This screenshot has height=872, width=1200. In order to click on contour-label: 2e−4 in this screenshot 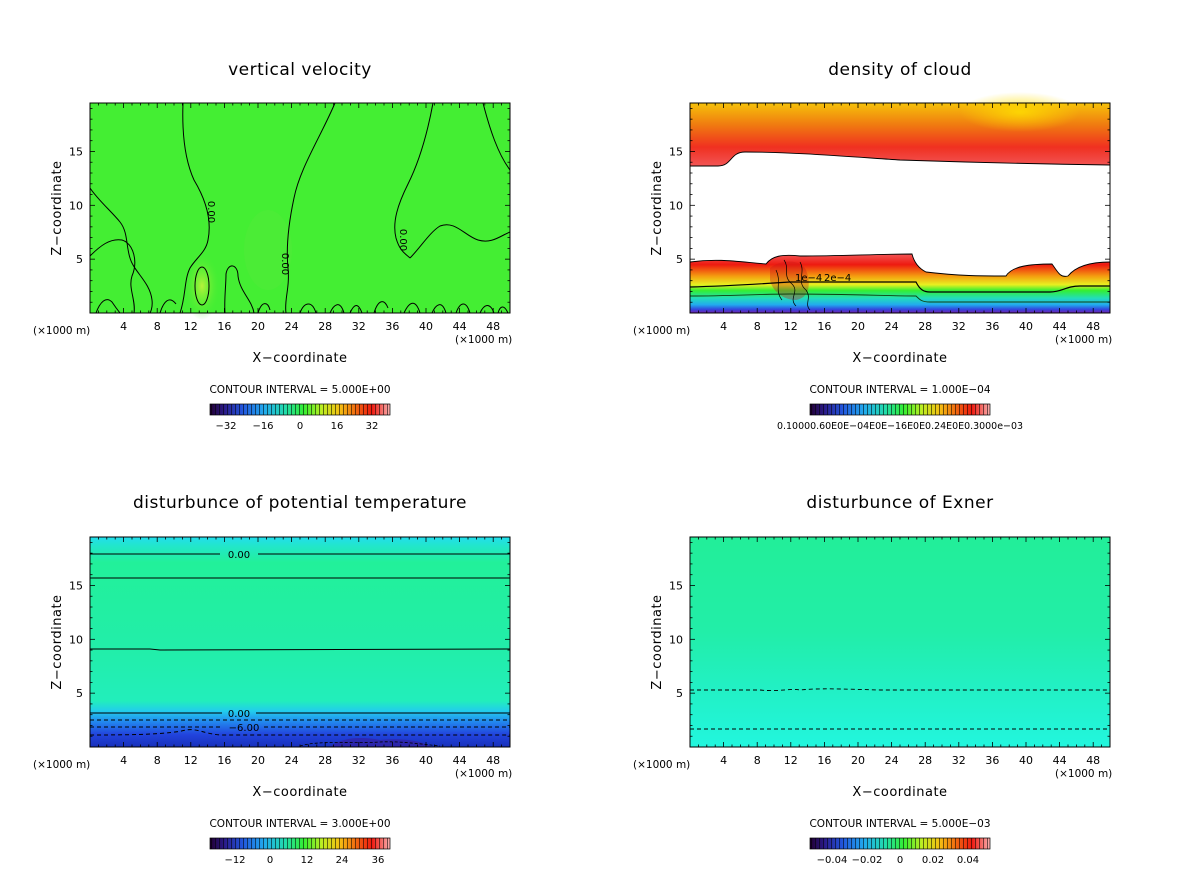, I will do `click(837, 278)`.